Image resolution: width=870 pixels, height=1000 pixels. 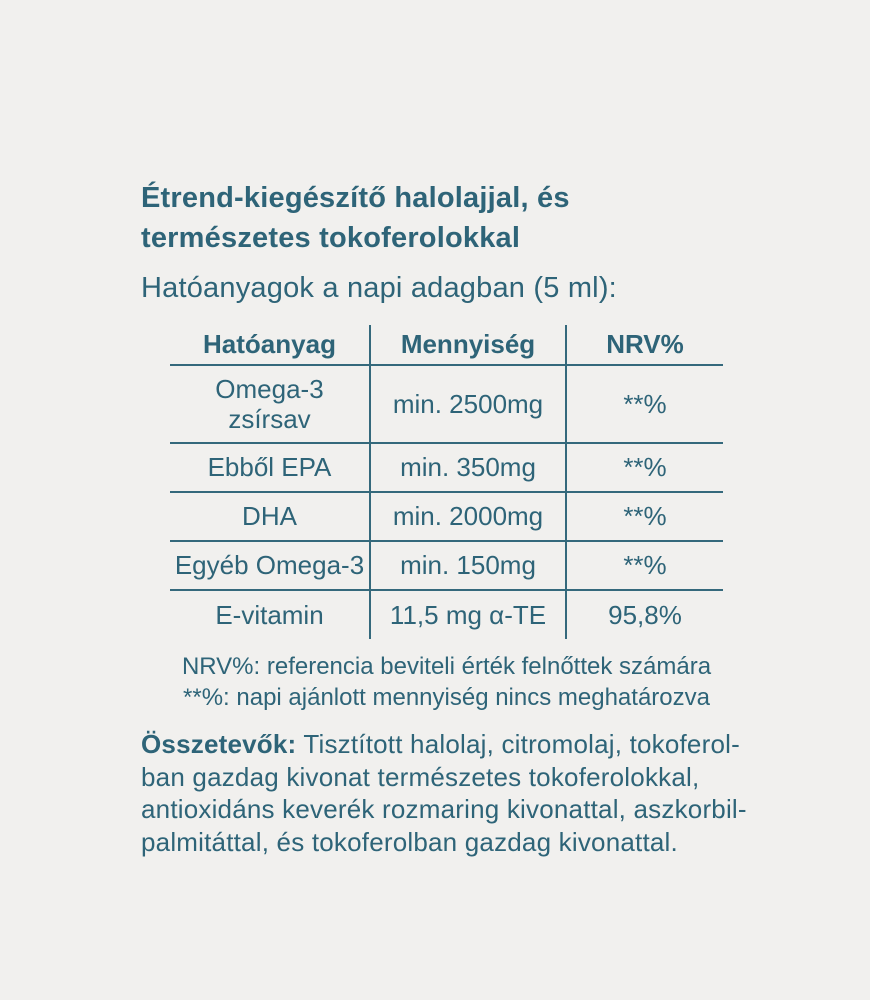 What do you see at coordinates (467, 615) in the screenshot?
I see `cell-amount: 11,5 mg α-TE` at bounding box center [467, 615].